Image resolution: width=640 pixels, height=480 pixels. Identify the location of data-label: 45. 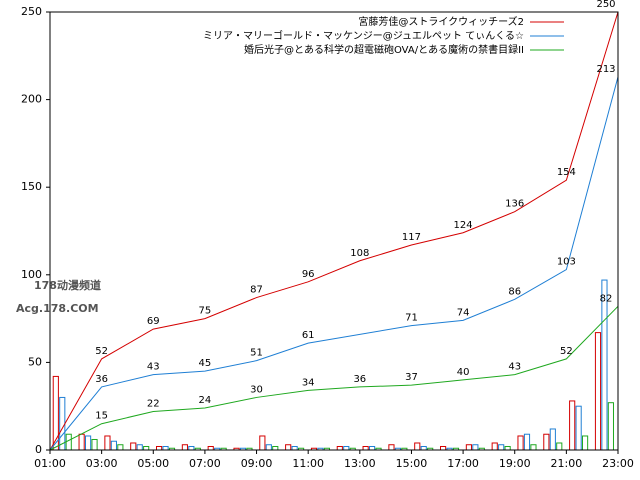
(205, 363).